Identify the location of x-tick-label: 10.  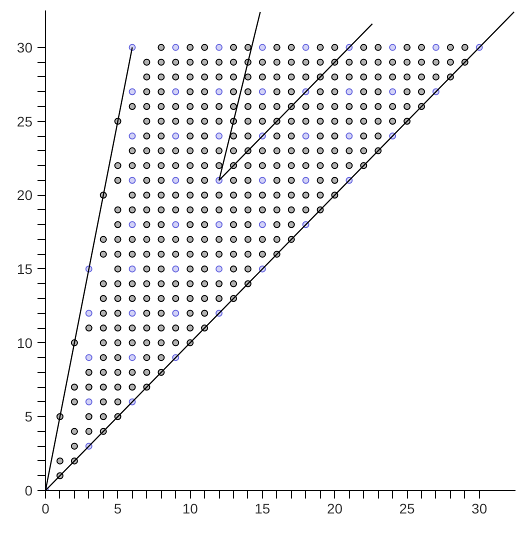
(190, 508).